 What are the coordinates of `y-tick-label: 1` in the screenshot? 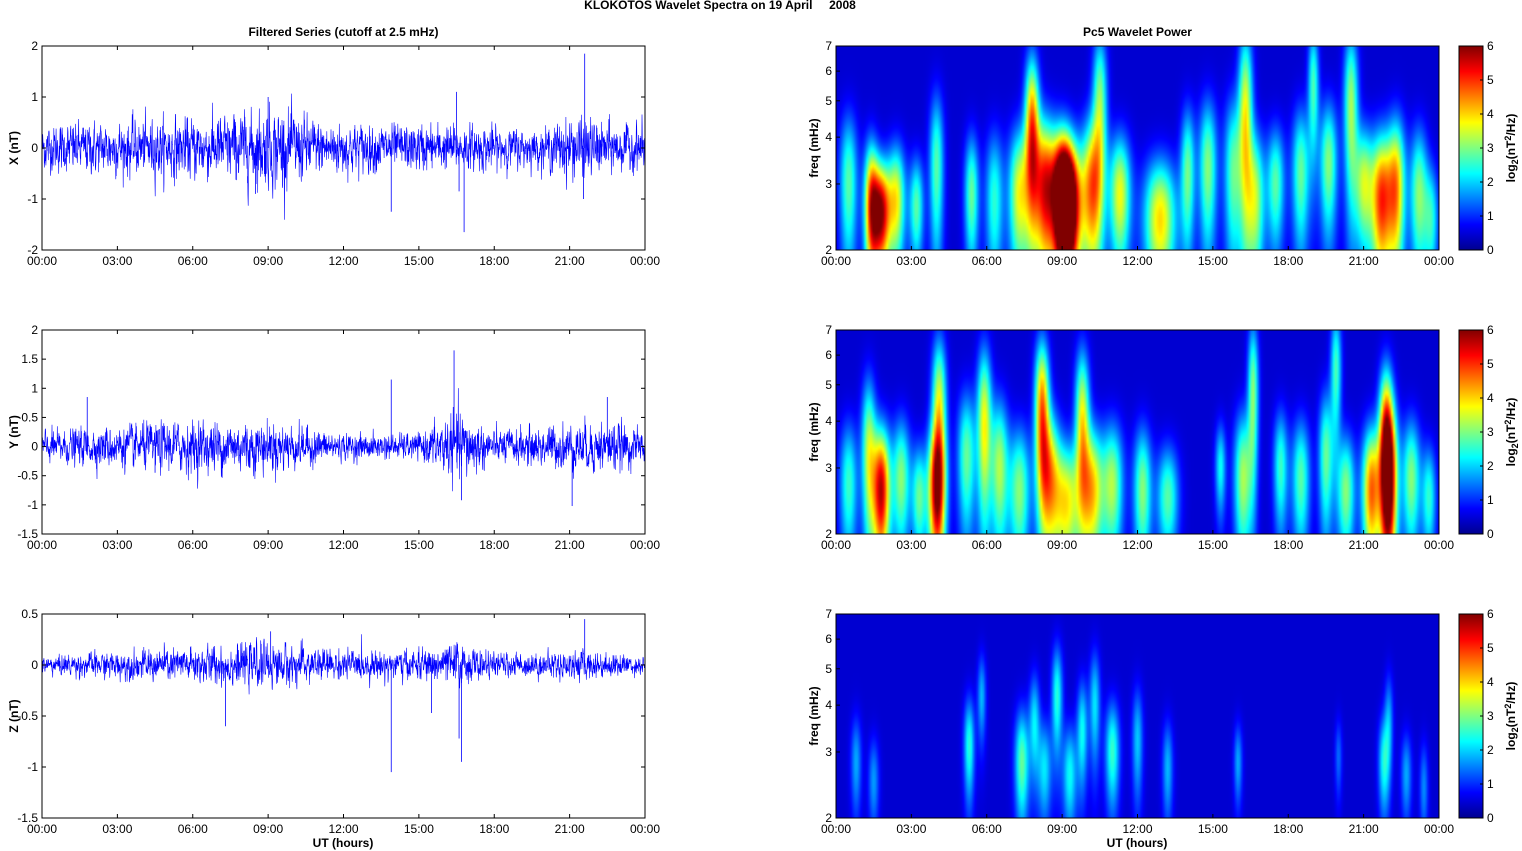 It's located at (34, 388).